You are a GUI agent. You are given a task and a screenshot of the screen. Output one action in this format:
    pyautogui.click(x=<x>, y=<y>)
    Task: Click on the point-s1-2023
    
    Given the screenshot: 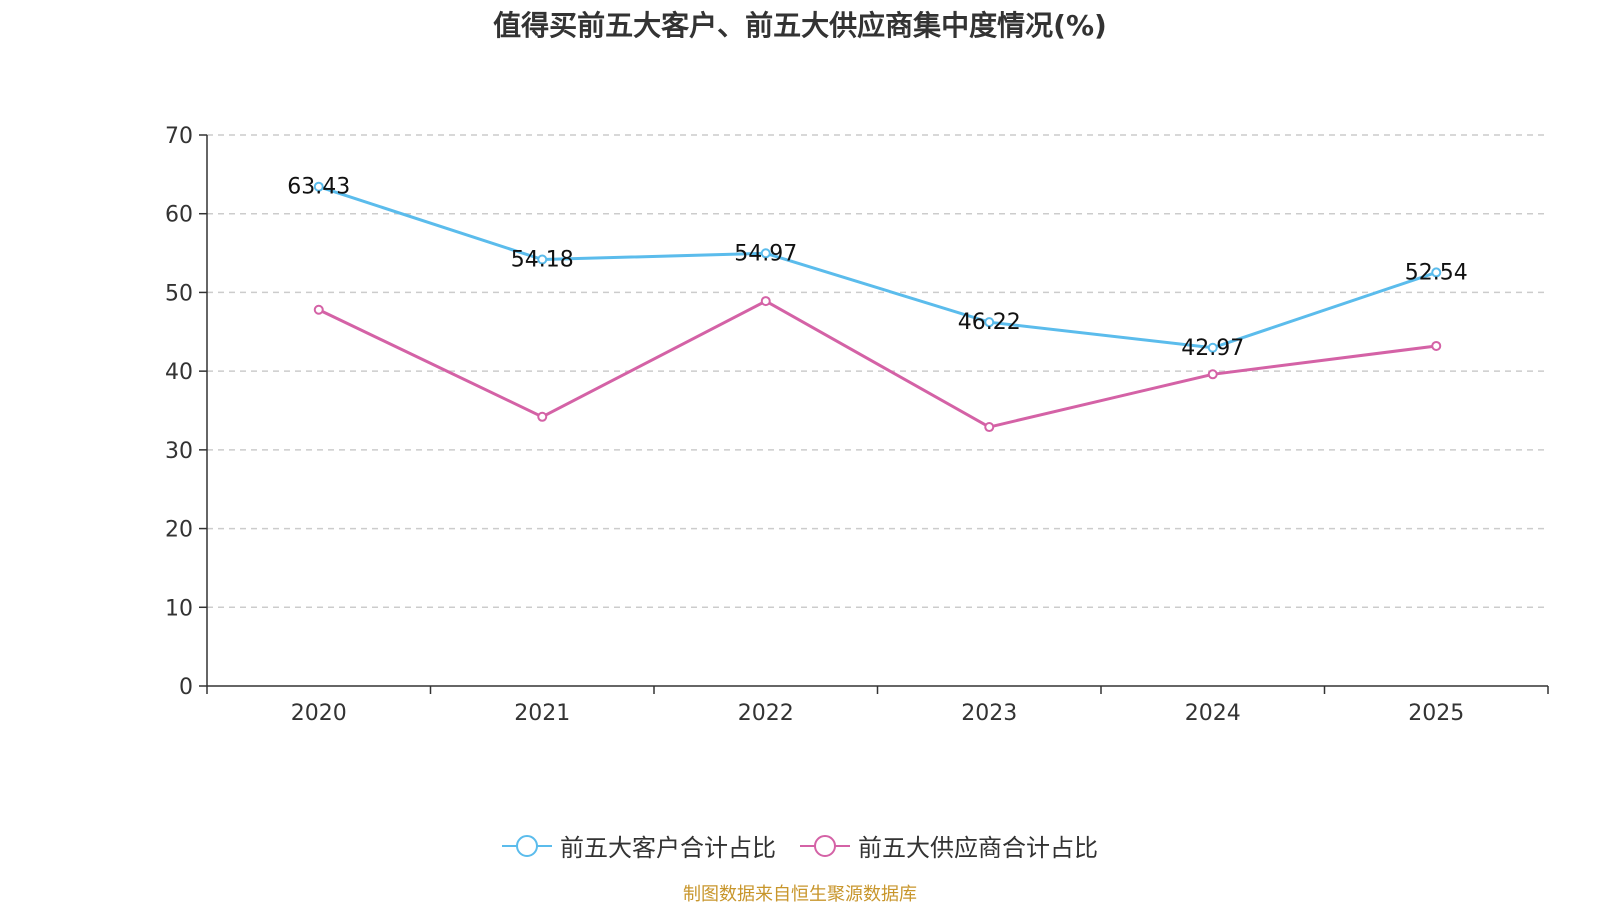 What is the action you would take?
    pyautogui.click(x=989, y=427)
    